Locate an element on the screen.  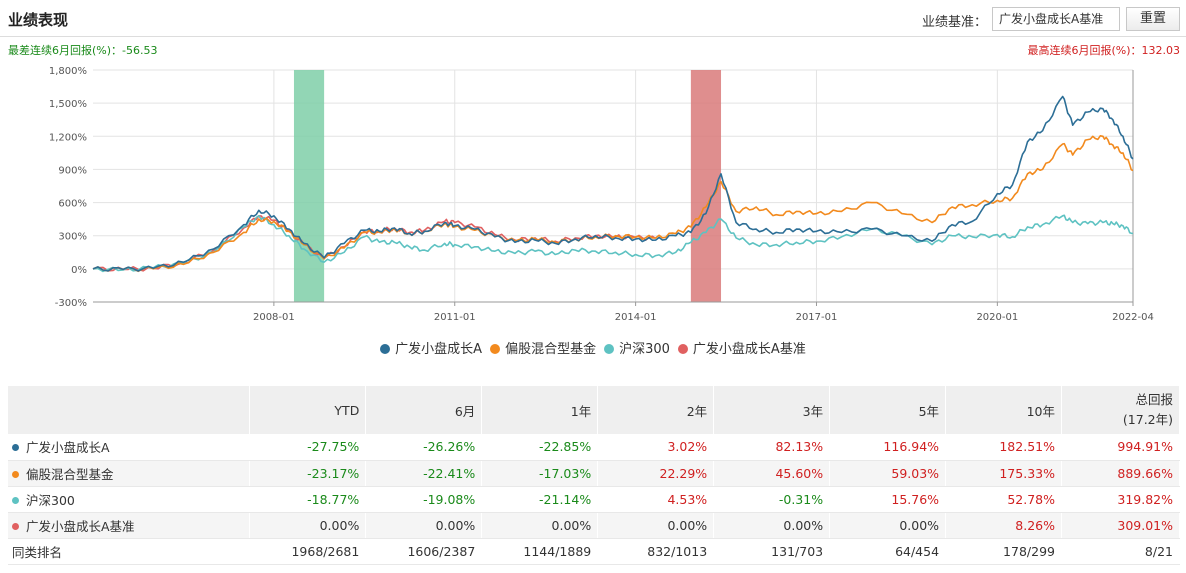
y-tick-label: 1,500% is located at coordinates (68, 104).